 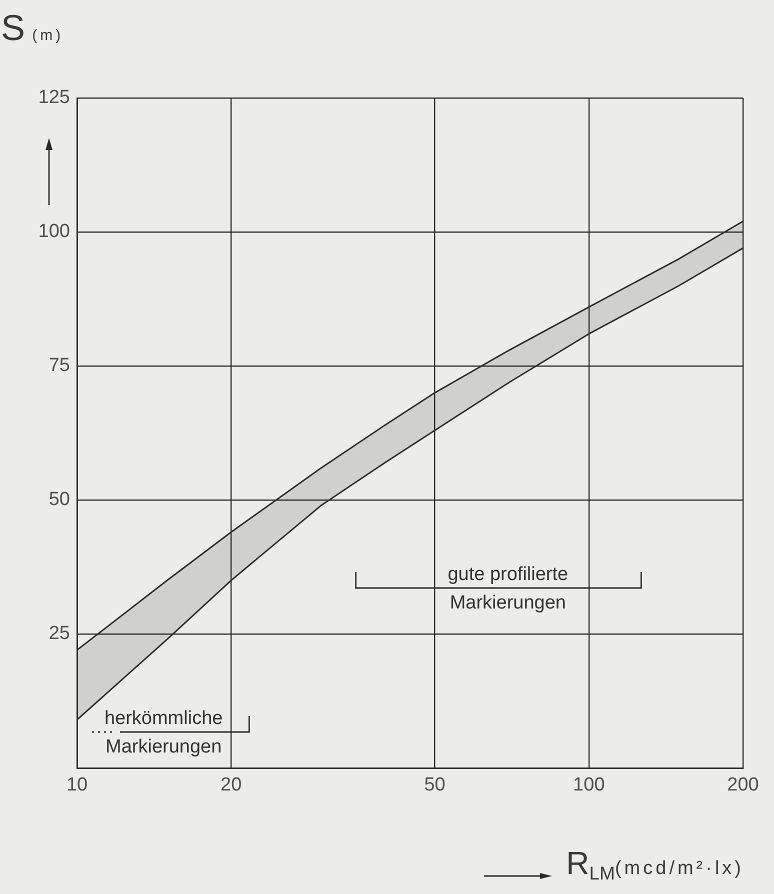 What do you see at coordinates (655, 864) in the screenshot?
I see `x-axis-title: R$_{LM}$(mcd/m²·lx)` at bounding box center [655, 864].